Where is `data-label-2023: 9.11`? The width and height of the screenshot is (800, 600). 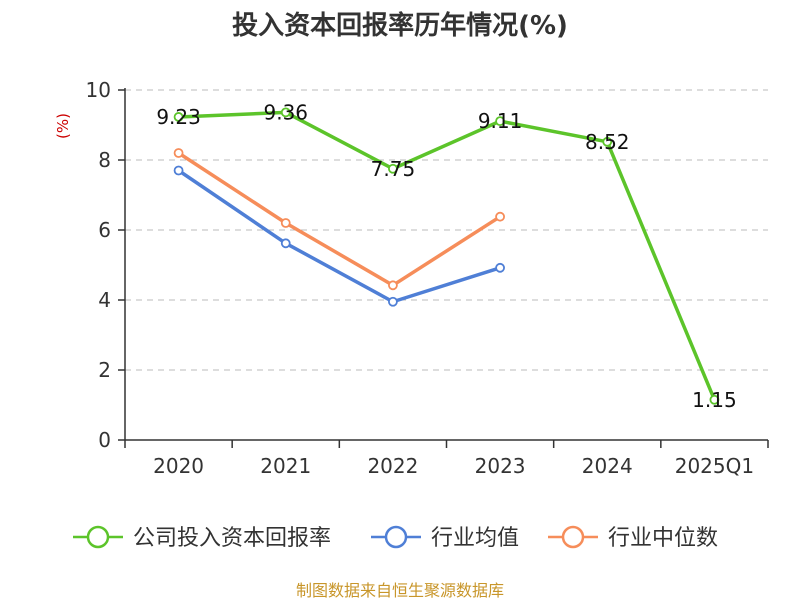 data-label-2023: 9.11 is located at coordinates (500, 121).